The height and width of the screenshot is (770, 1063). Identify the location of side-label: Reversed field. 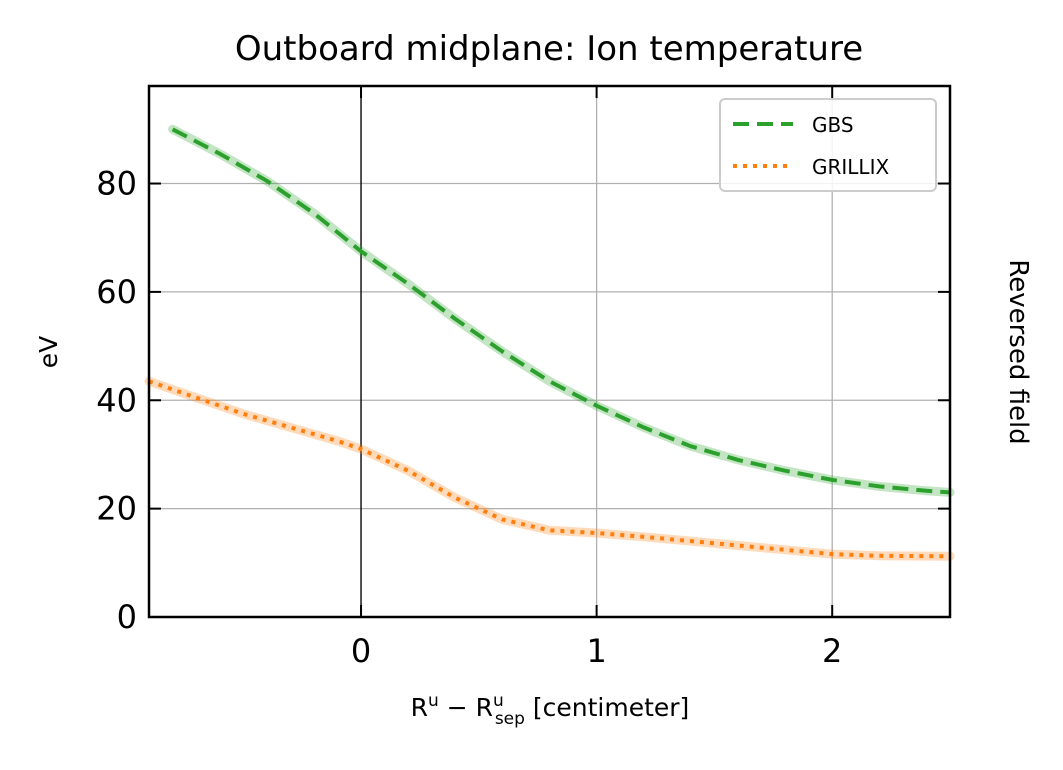
(1018, 351).